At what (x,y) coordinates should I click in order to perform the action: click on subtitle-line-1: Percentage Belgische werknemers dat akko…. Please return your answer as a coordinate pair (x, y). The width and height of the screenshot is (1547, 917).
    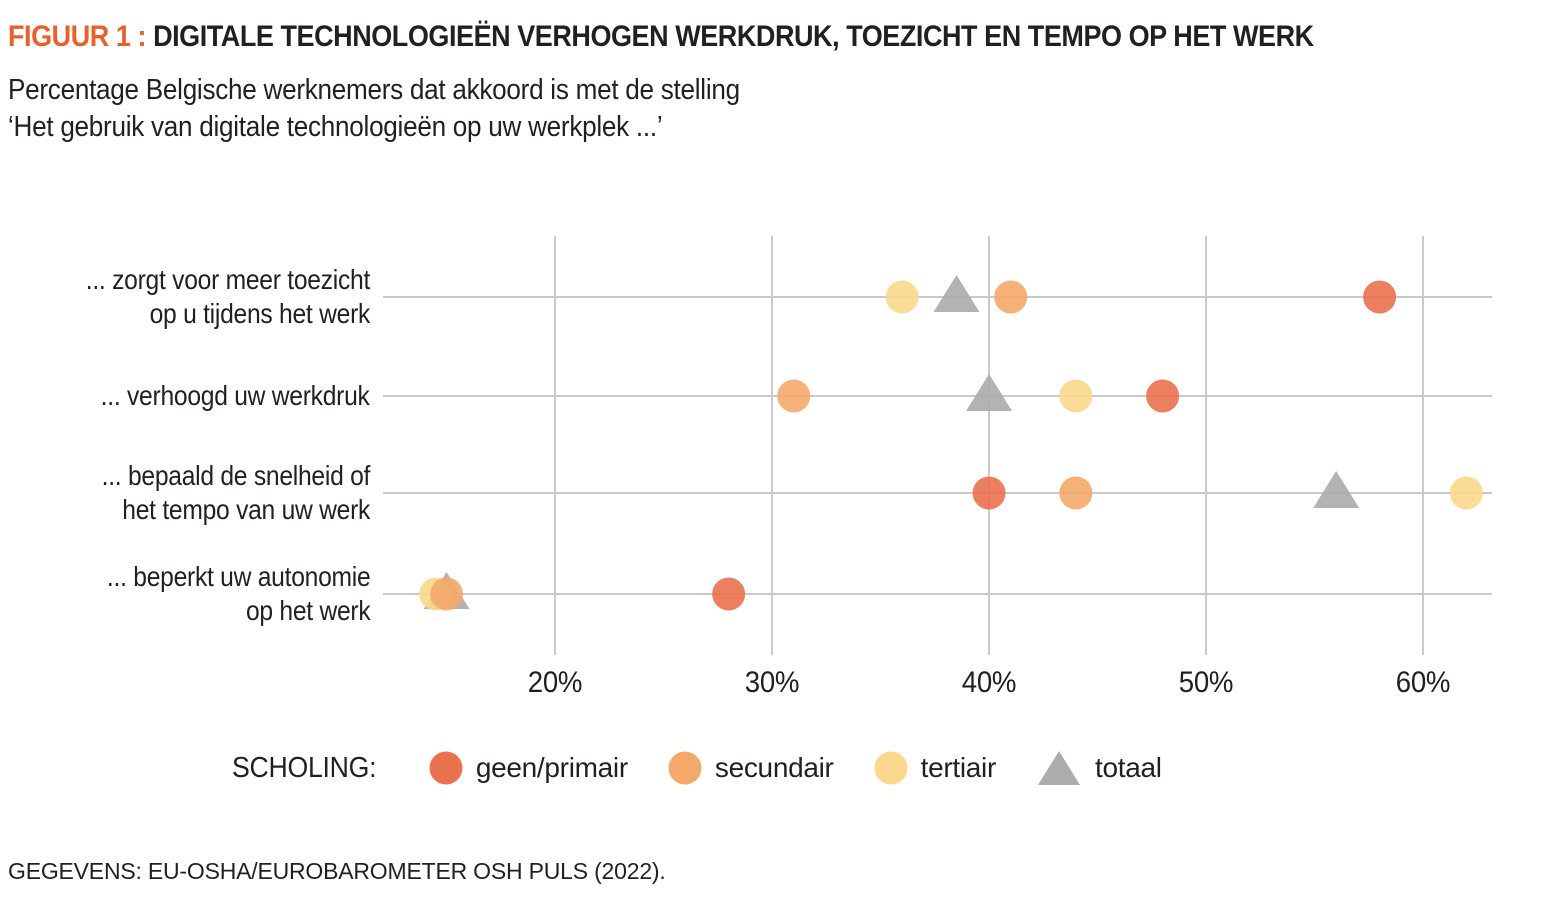
    Looking at the image, I should click on (374, 90).